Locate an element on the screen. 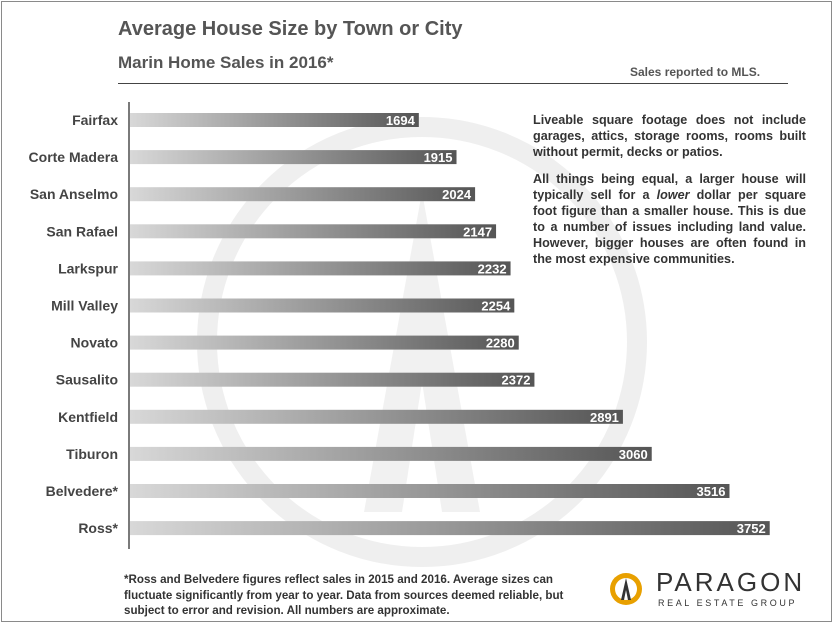 The width and height of the screenshot is (835, 625). data-label: 2147 is located at coordinates (477, 231).